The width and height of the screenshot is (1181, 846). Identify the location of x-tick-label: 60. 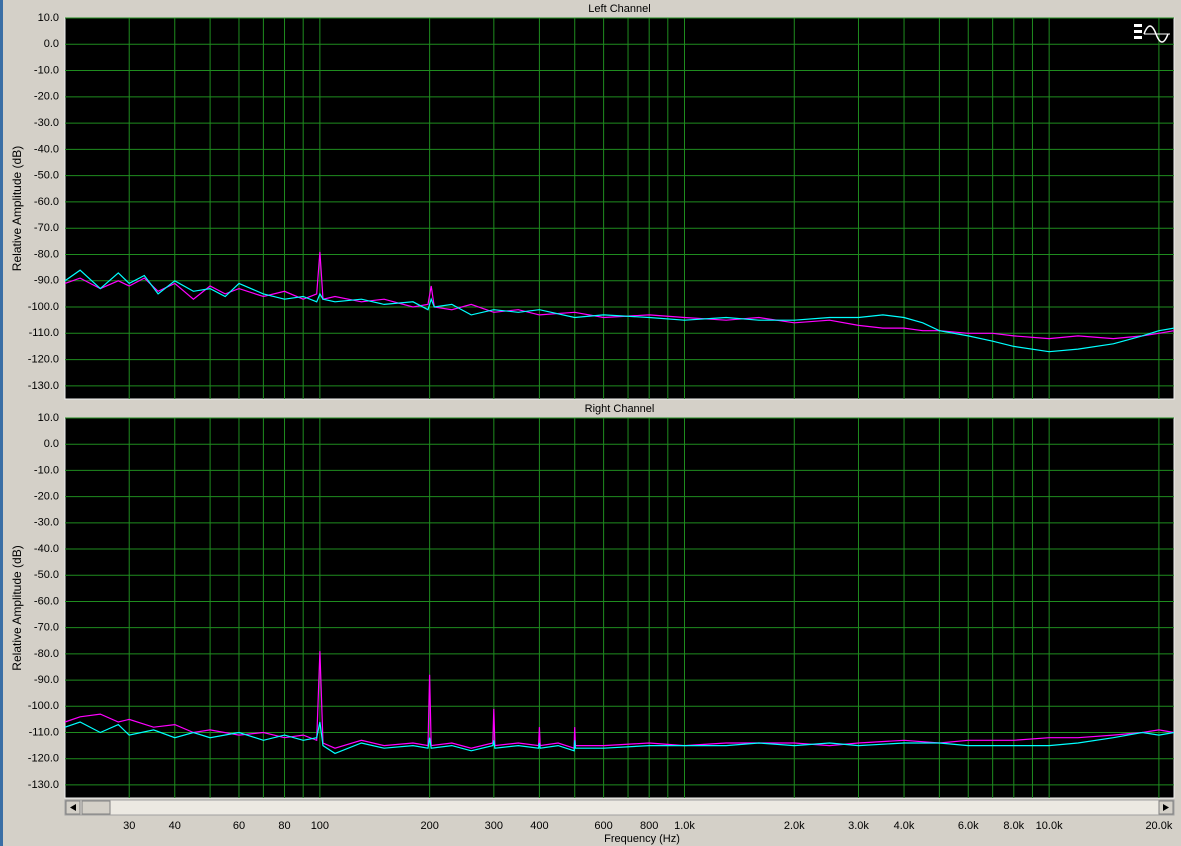
(239, 826).